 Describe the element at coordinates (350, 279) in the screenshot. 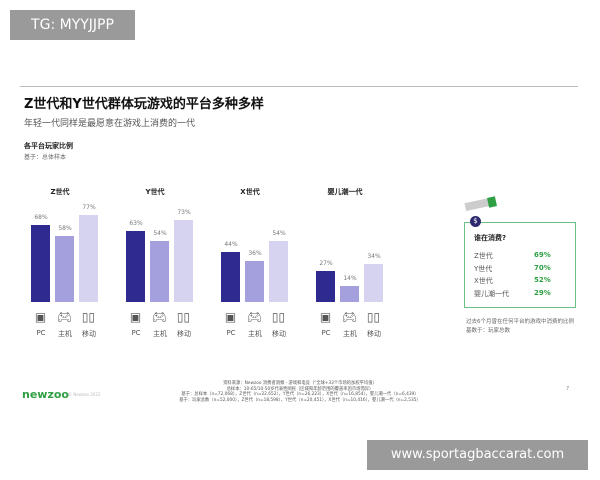

I see `data-label: 14%` at that location.